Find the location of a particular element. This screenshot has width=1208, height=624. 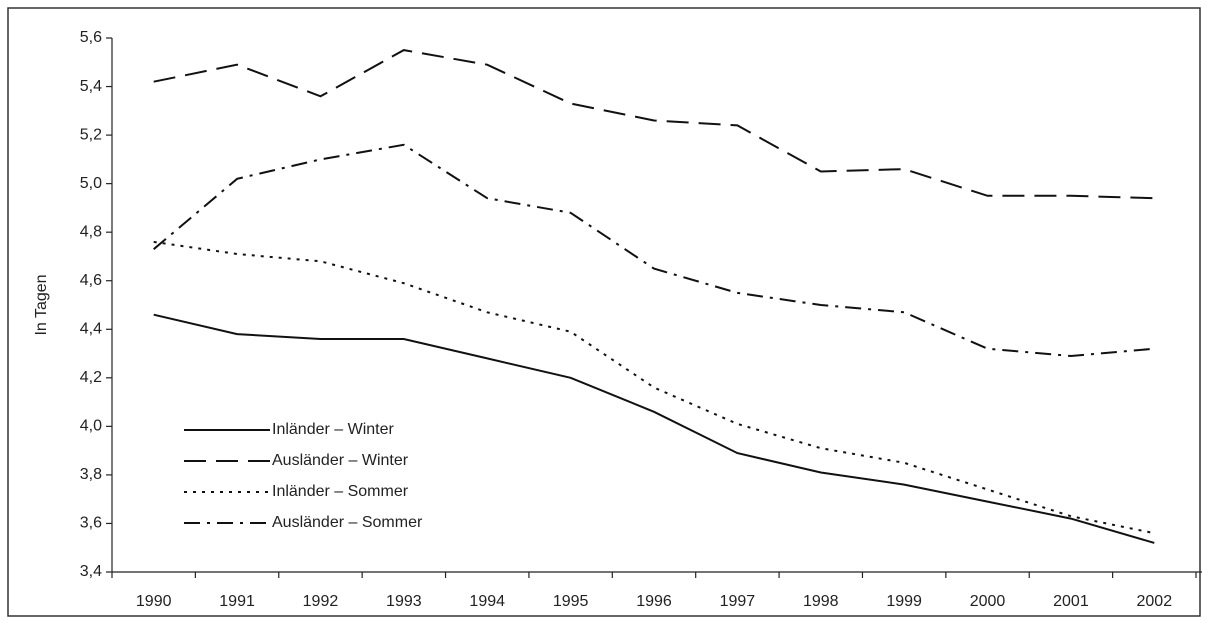

y-axis-label: In Tagen is located at coordinates (41, 304).